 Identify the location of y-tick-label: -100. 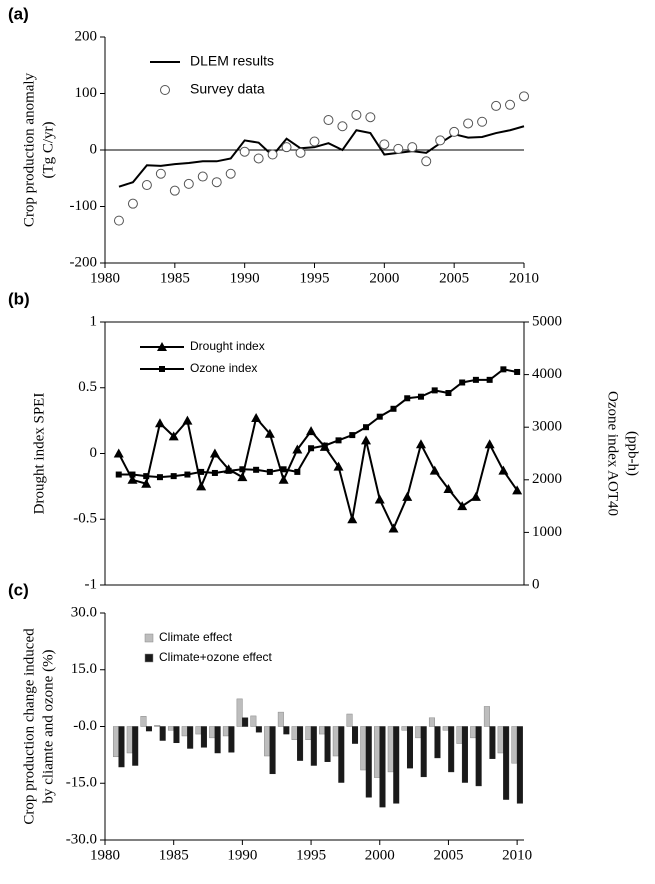
(84, 206).